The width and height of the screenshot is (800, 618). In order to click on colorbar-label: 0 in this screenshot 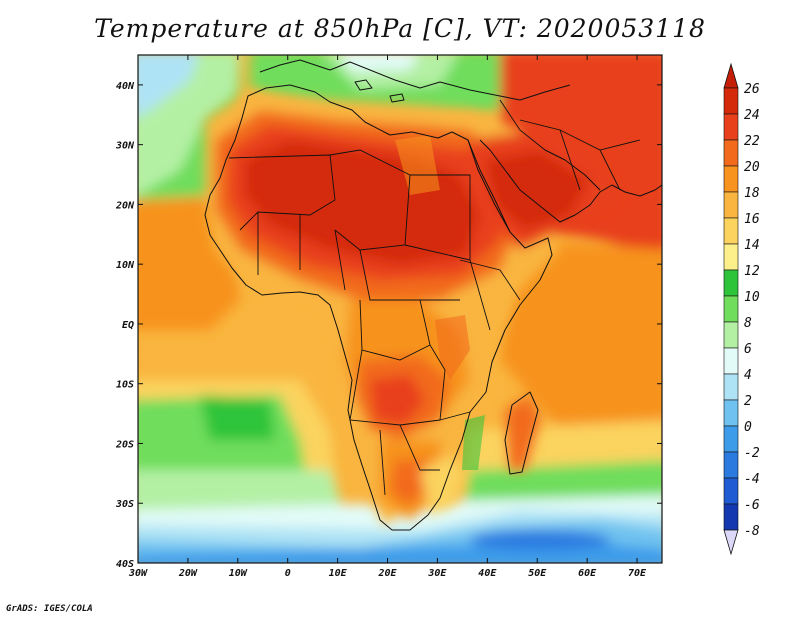, I will do `click(748, 427)`.